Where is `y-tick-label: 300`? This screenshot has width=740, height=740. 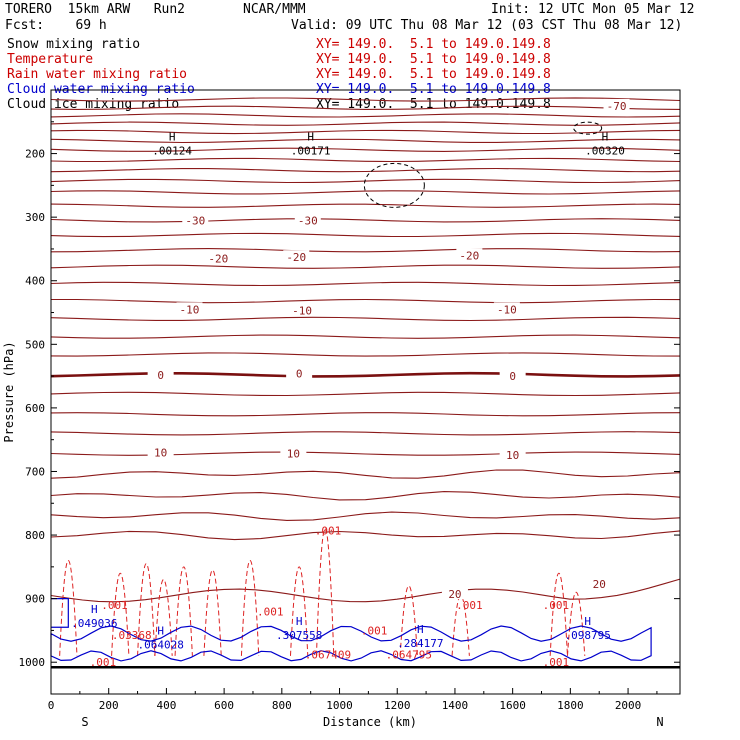 y-tick-label: 300 is located at coordinates (35, 217).